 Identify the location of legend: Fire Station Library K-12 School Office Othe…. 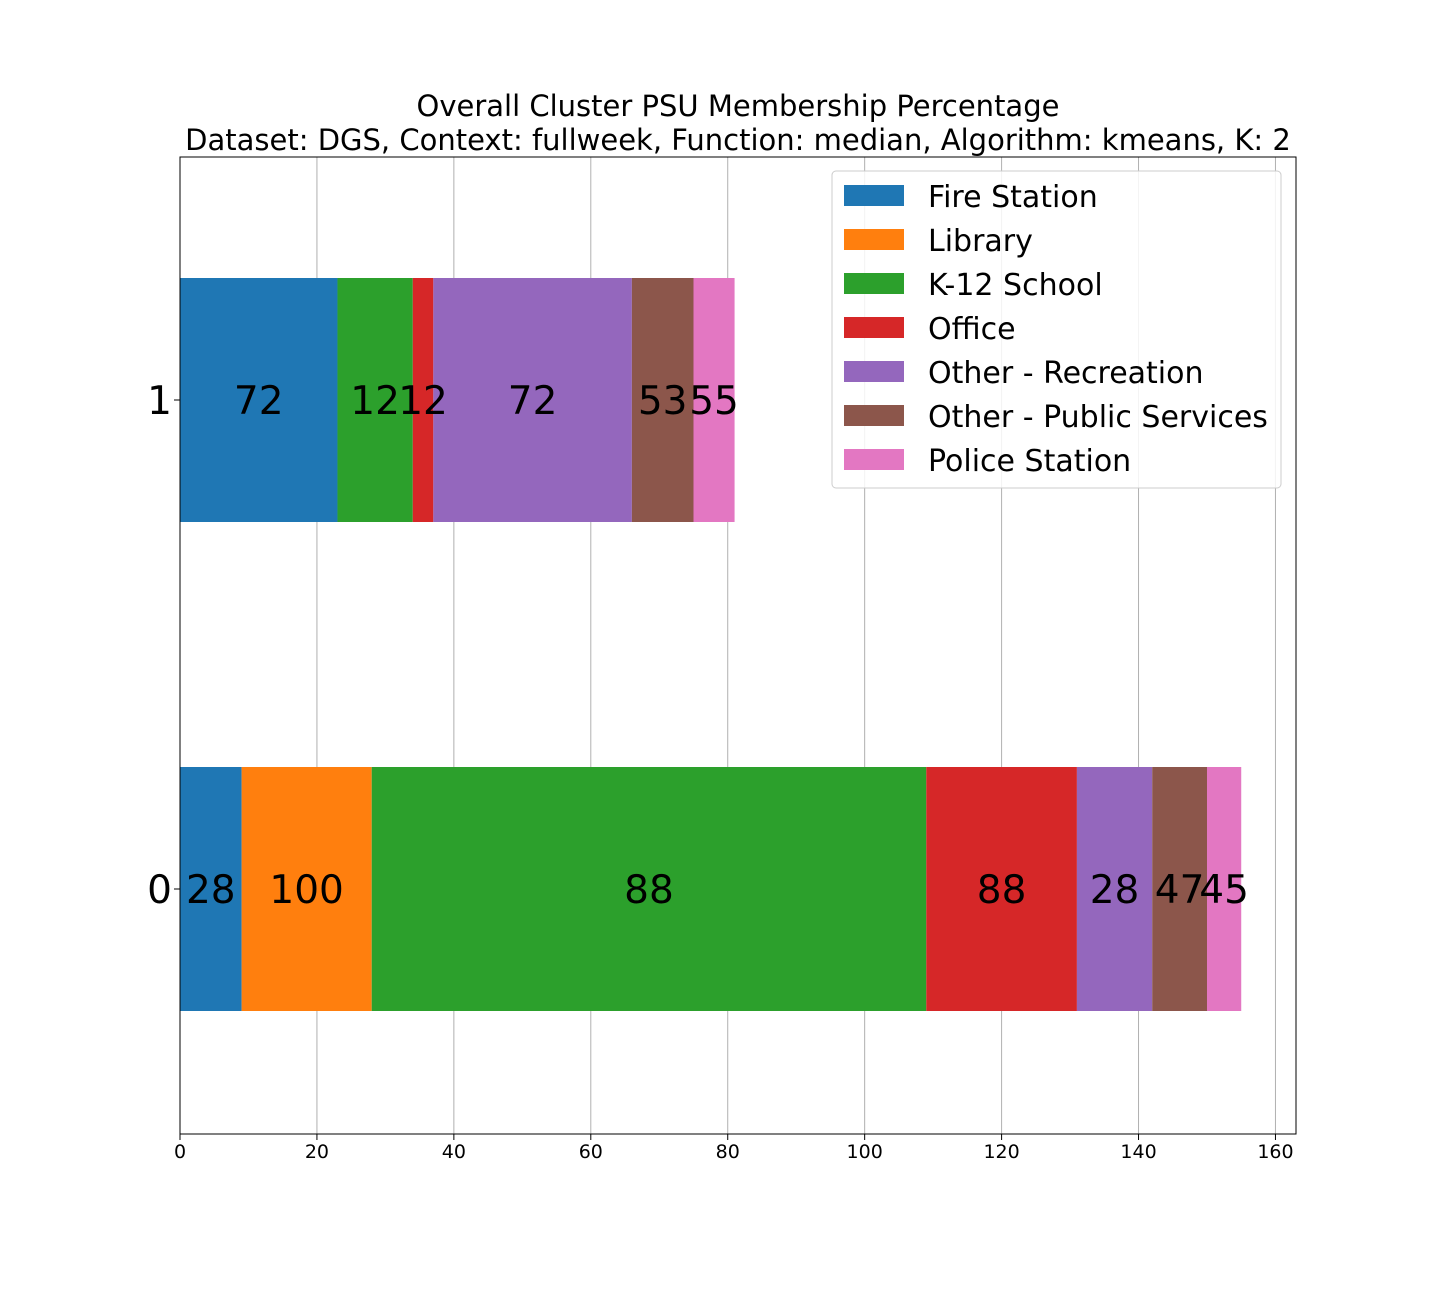
(1056, 329).